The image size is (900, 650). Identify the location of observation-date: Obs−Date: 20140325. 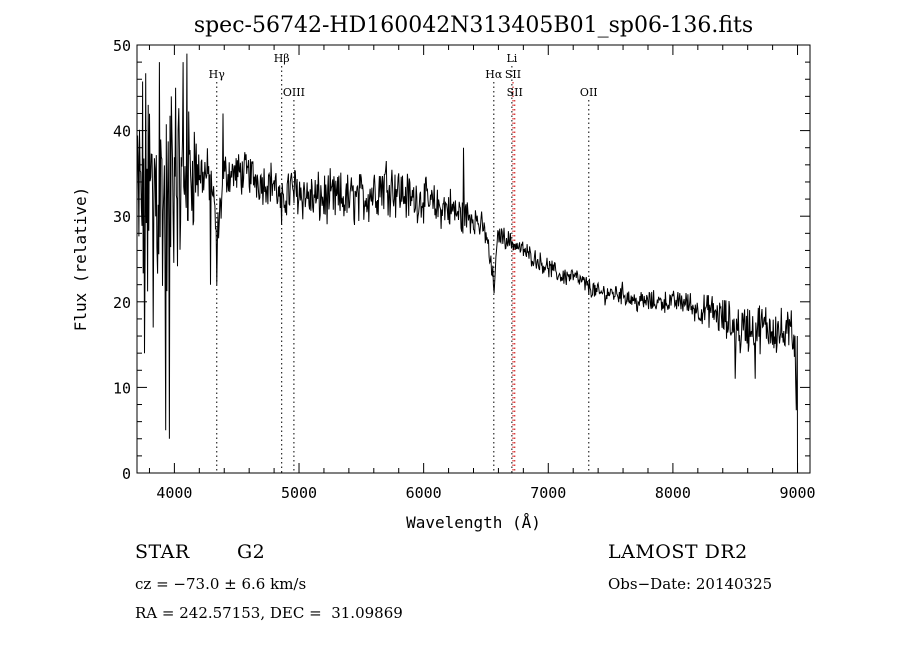
(690, 584).